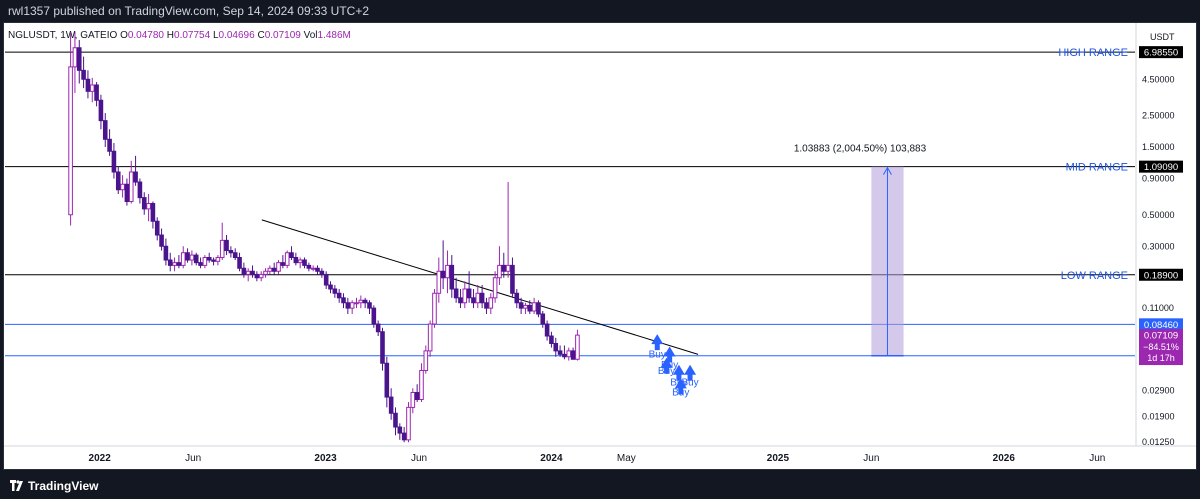 This screenshot has width=1200, height=499. Describe the element at coordinates (192, 35) in the screenshot. I see `high-value: 0.07754` at that location.